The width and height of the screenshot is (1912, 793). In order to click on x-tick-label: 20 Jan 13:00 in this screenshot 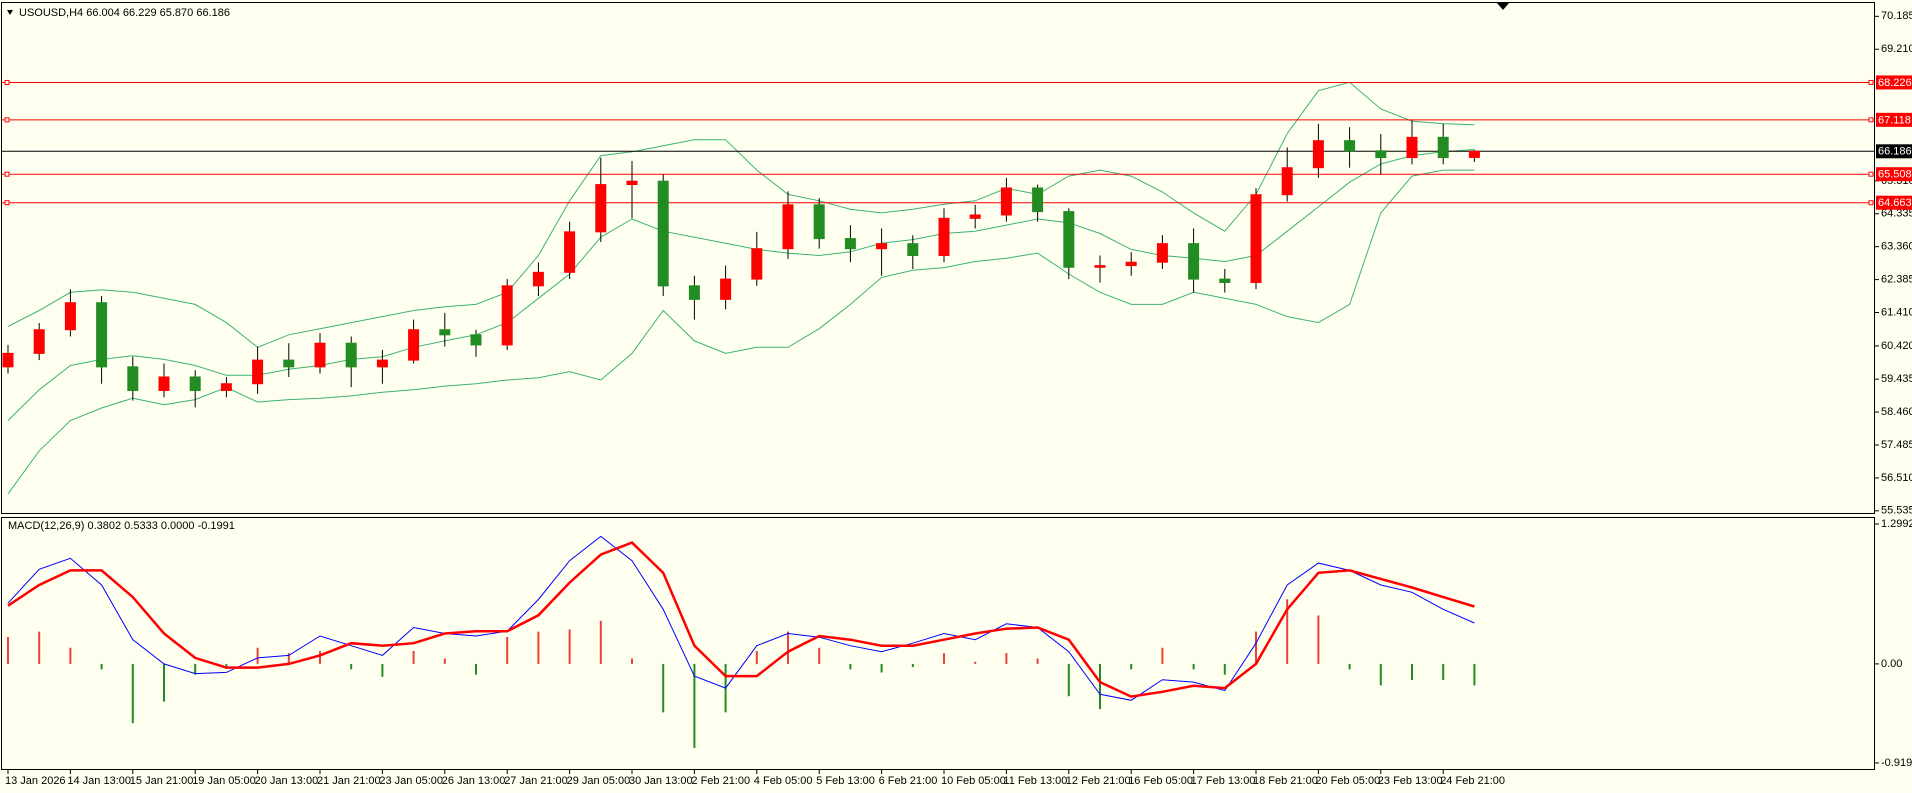, I will do `click(287, 781)`.